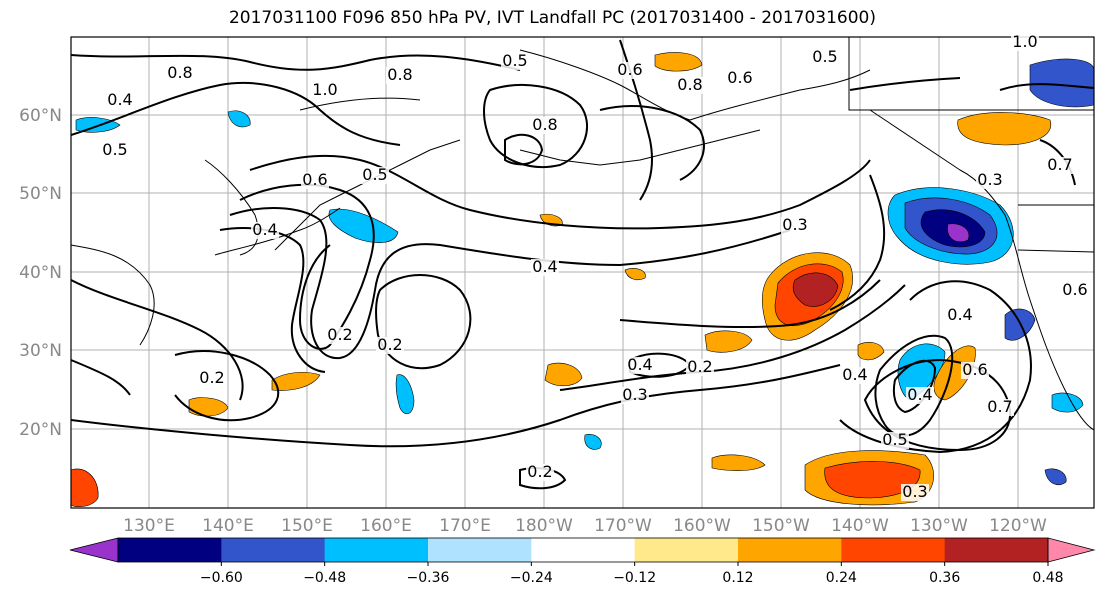 The height and width of the screenshot is (601, 1105). What do you see at coordinates (531, 578) in the screenshot?
I see `colorbar-tick-label: −0.24` at bounding box center [531, 578].